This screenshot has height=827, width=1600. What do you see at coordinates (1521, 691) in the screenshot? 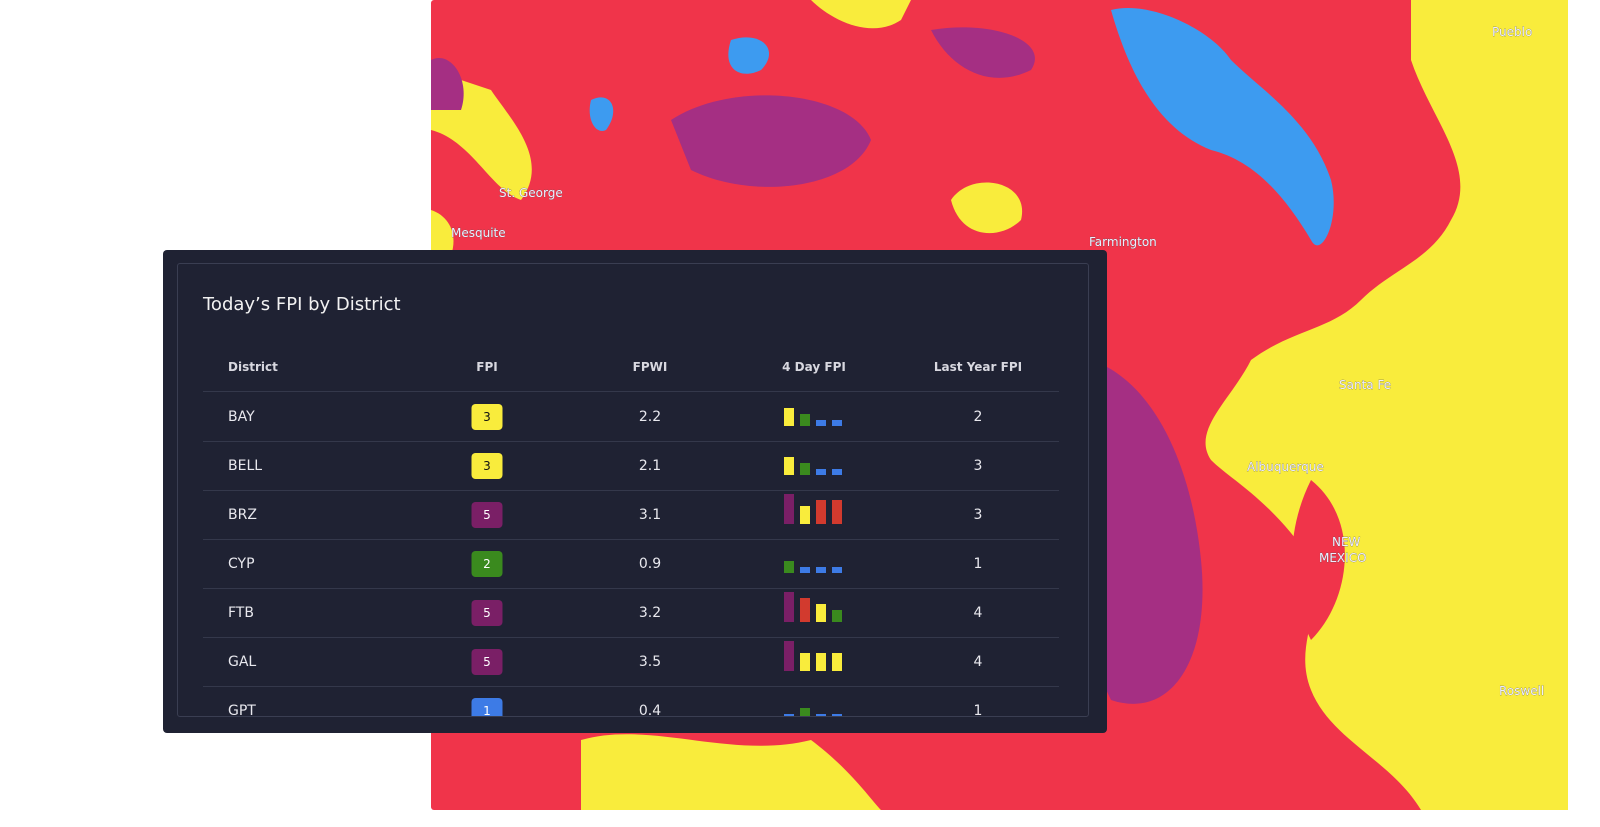
I see `place-label: Roswell` at bounding box center [1521, 691].